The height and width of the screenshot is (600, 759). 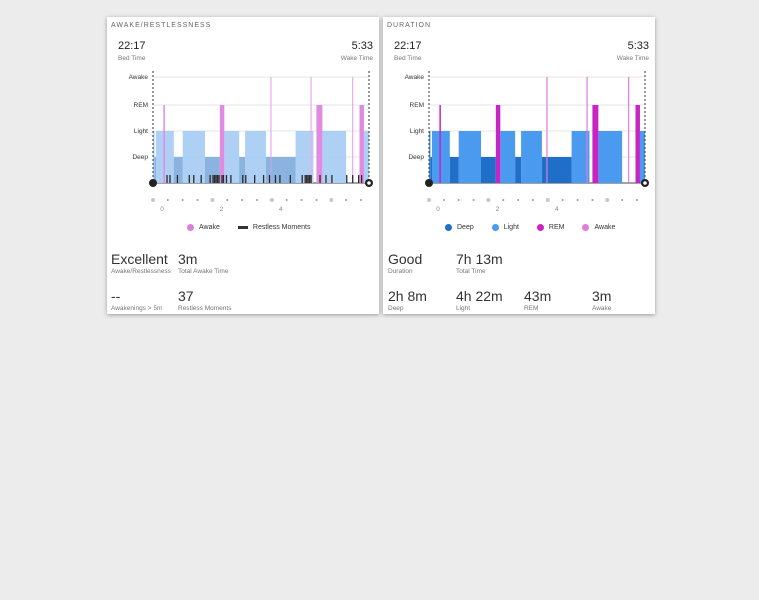 What do you see at coordinates (471, 271) in the screenshot?
I see `stat-label: Total Time` at bounding box center [471, 271].